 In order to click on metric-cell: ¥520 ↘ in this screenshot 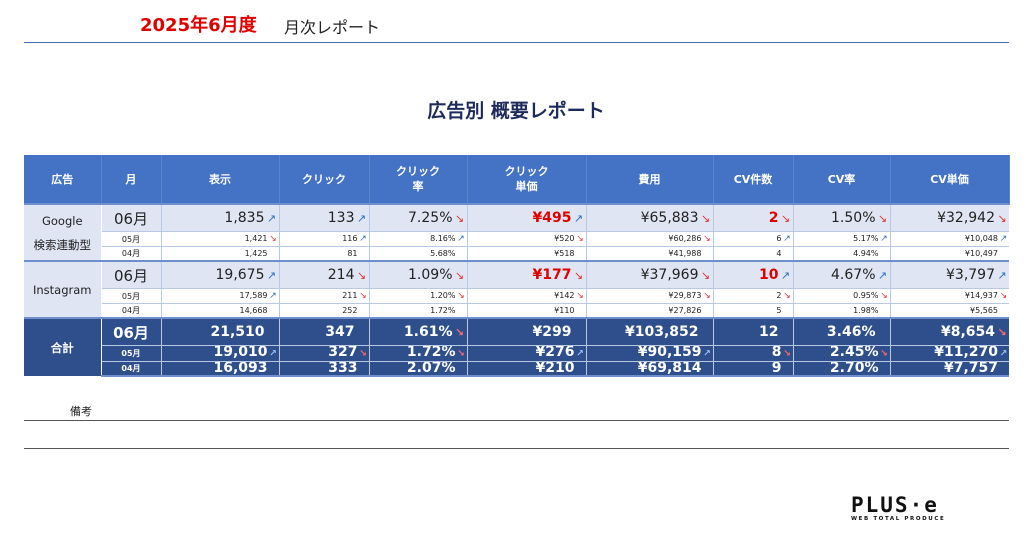, I will do `click(526, 239)`.